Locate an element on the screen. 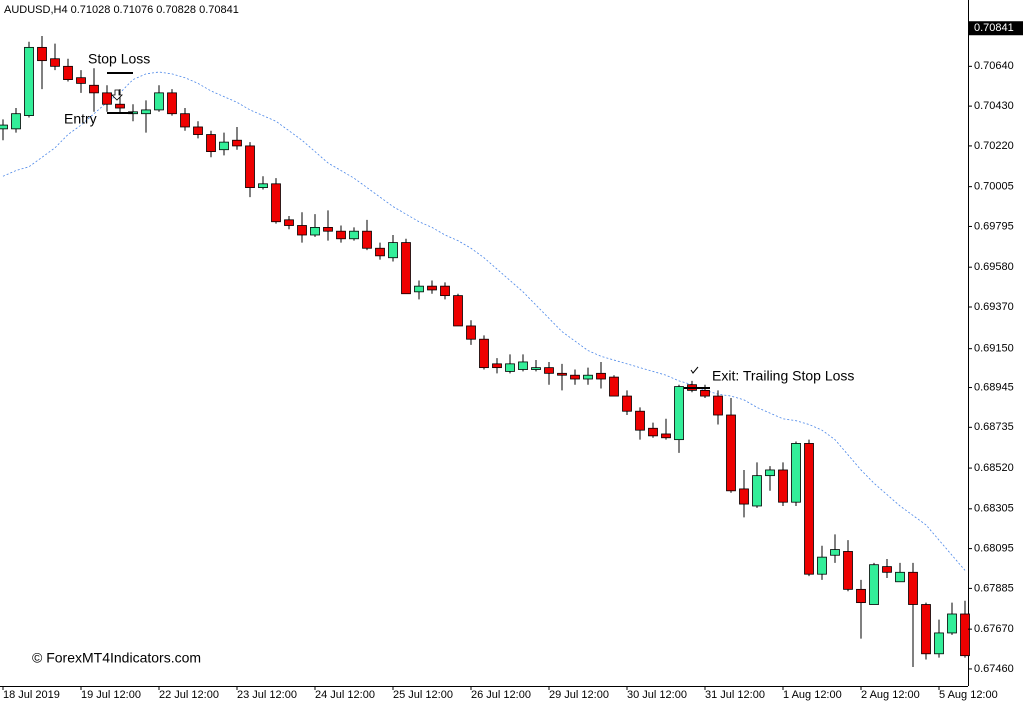 The height and width of the screenshot is (705, 1024). y-tick-label: 0.68520 is located at coordinates (994, 468).